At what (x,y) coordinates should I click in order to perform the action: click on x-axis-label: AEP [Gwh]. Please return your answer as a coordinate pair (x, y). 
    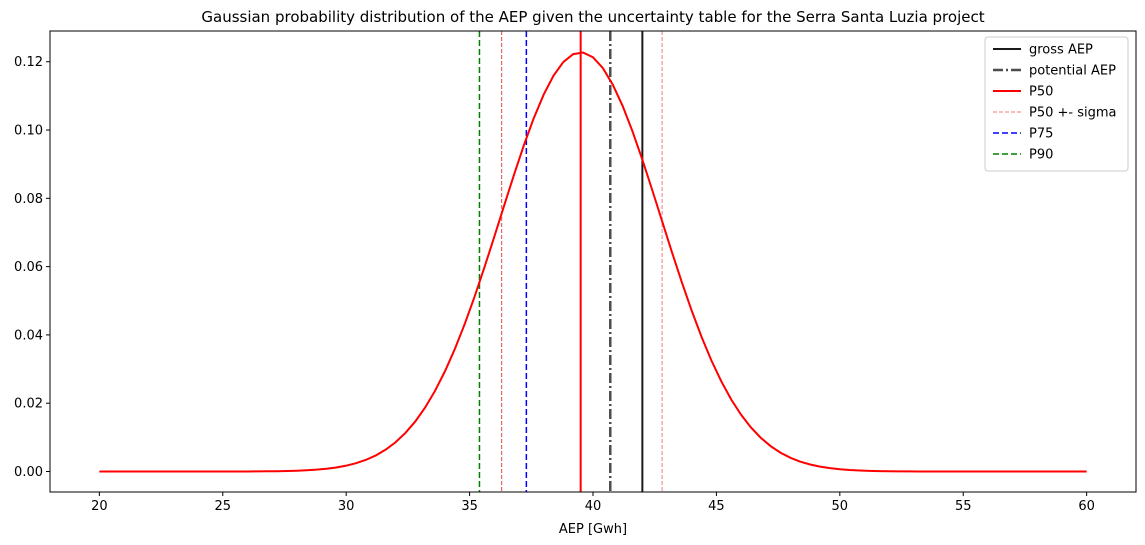
    Looking at the image, I should click on (593, 529).